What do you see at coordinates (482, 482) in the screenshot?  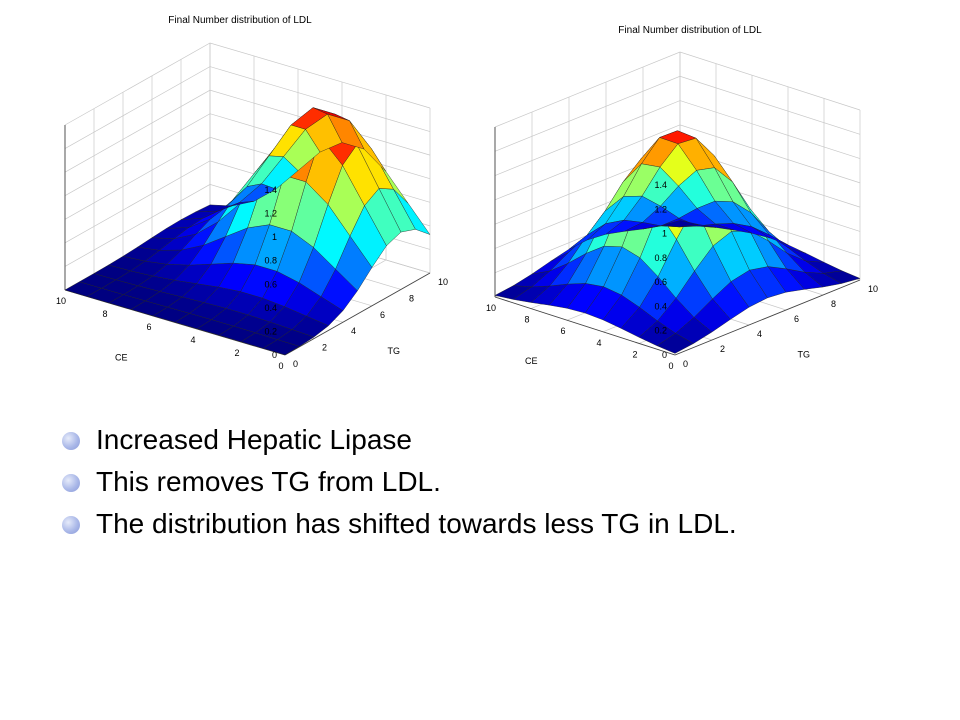 I see `bullet-item: This removes TG from LDL.` at bounding box center [482, 482].